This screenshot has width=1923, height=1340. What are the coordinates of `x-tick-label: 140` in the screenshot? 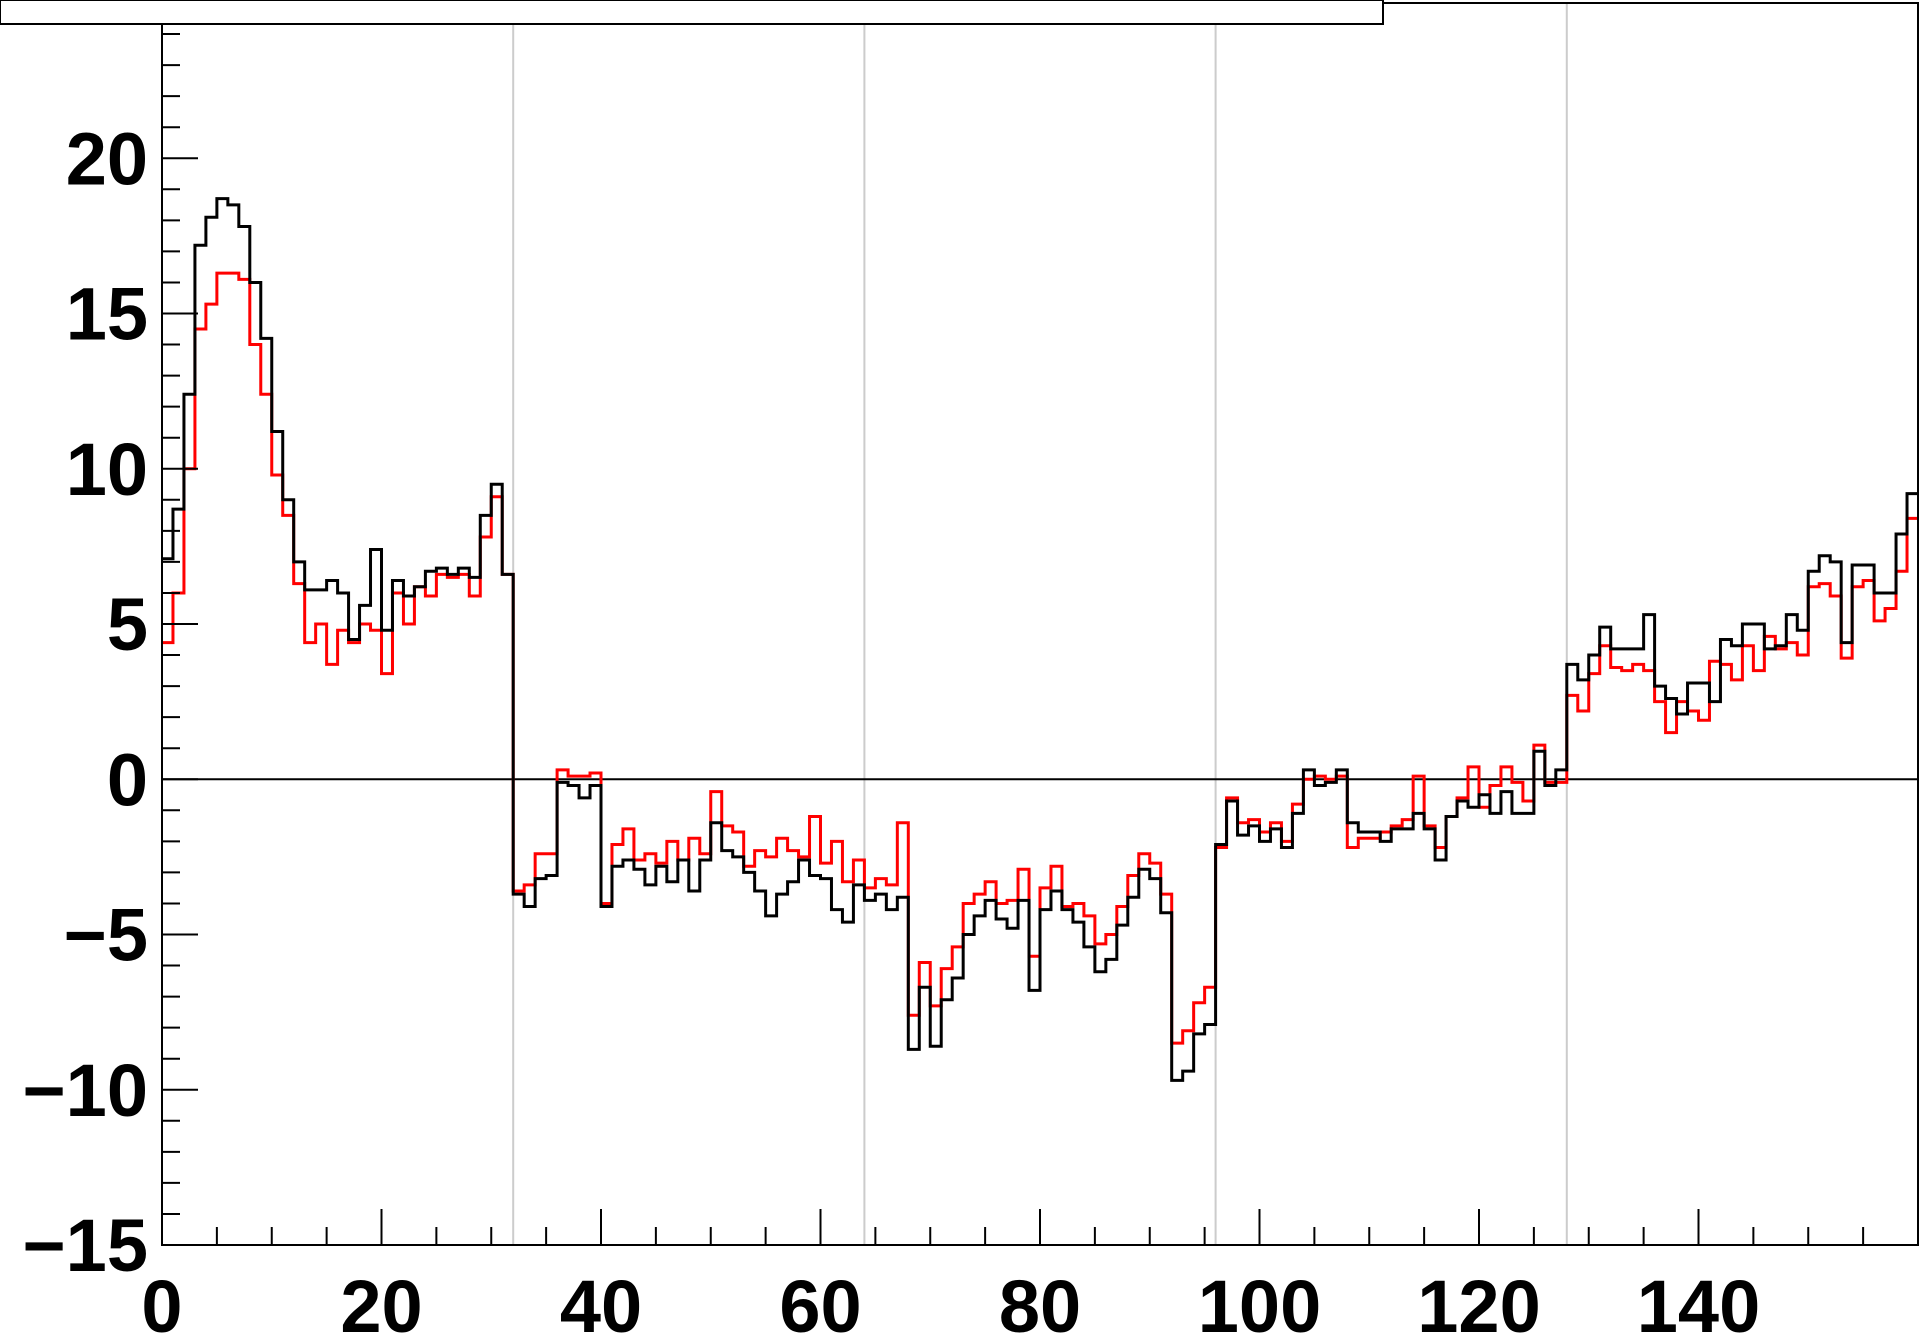 It's located at (1698, 1302).